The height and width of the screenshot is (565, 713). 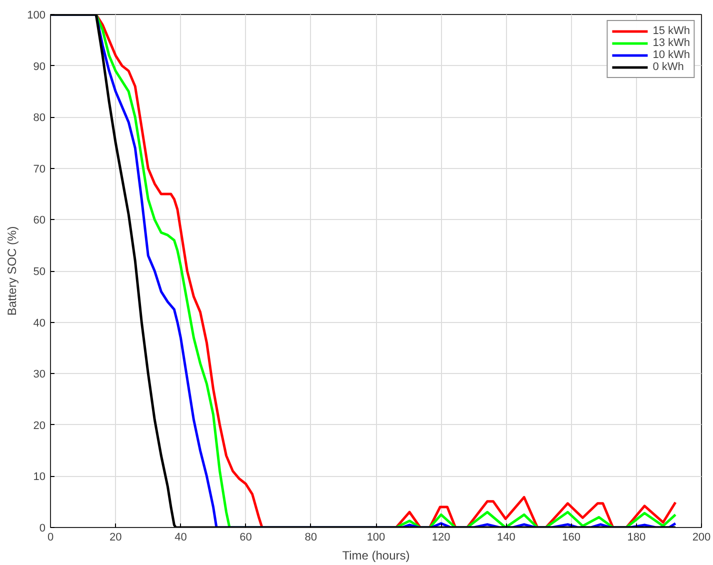 I want to click on x-tick-label: 160, so click(x=571, y=538).